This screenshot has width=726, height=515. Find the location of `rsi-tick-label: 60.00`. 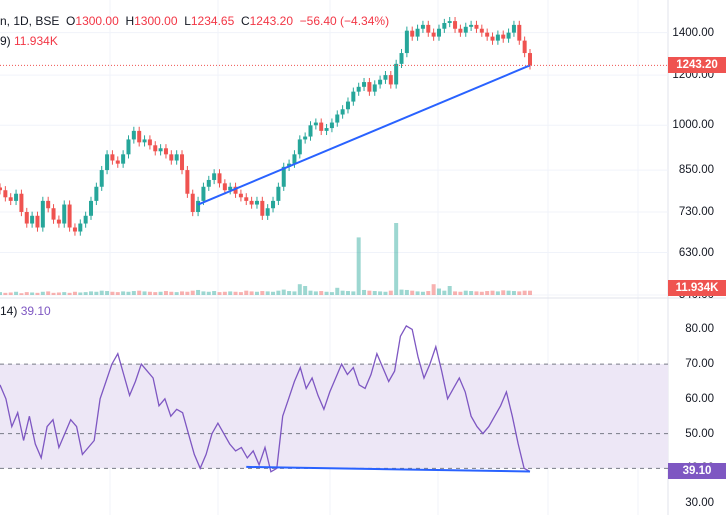

rsi-tick-label: 60.00 is located at coordinates (699, 398).